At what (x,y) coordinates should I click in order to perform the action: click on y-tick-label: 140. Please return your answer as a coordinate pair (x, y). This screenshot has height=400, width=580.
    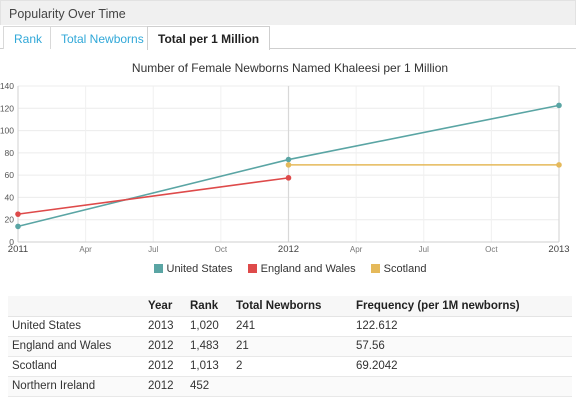
    Looking at the image, I should click on (7, 86).